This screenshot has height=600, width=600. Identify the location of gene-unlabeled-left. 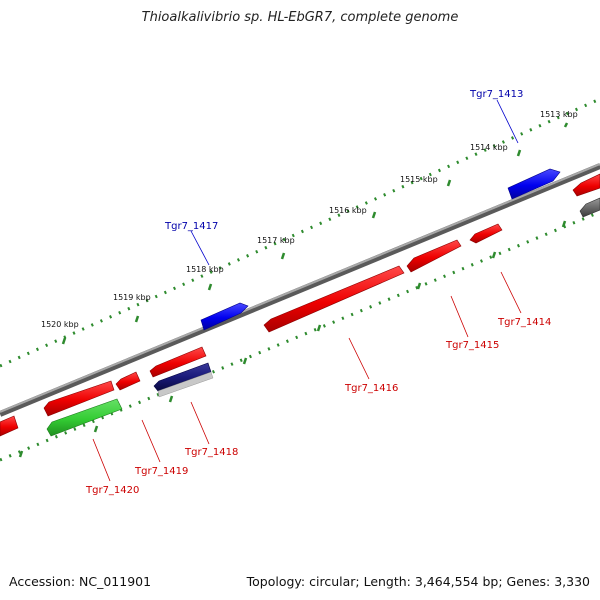
(9, 426).